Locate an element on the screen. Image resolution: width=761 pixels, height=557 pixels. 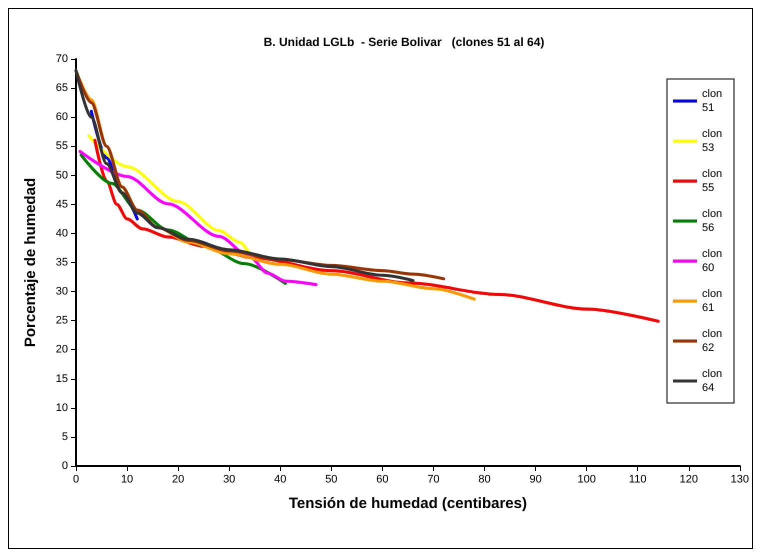
y-tick-label: 40 is located at coordinates (62, 233).